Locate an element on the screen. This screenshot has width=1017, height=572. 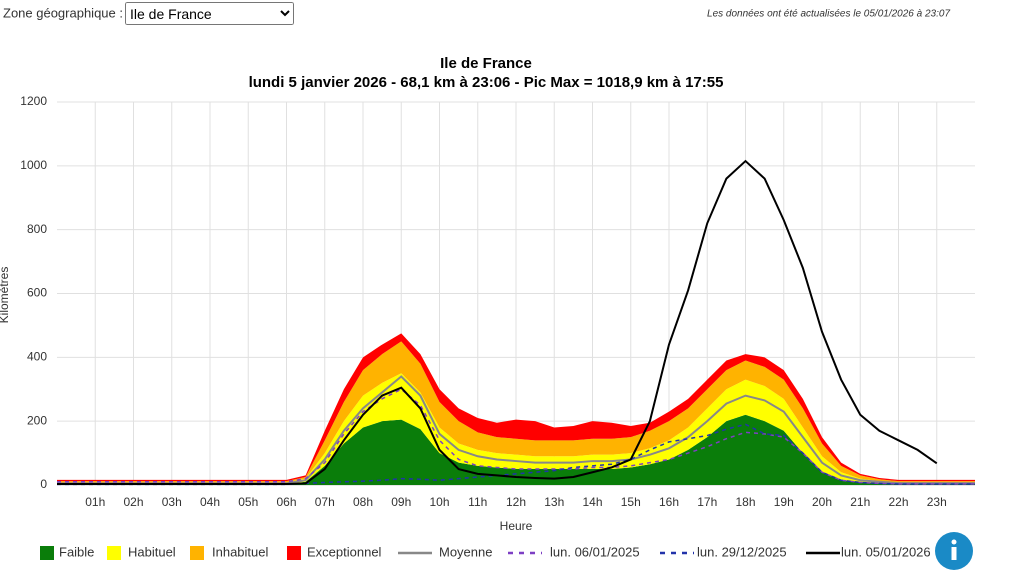
legend-label: lun. 06/01/2025 is located at coordinates (595, 551).